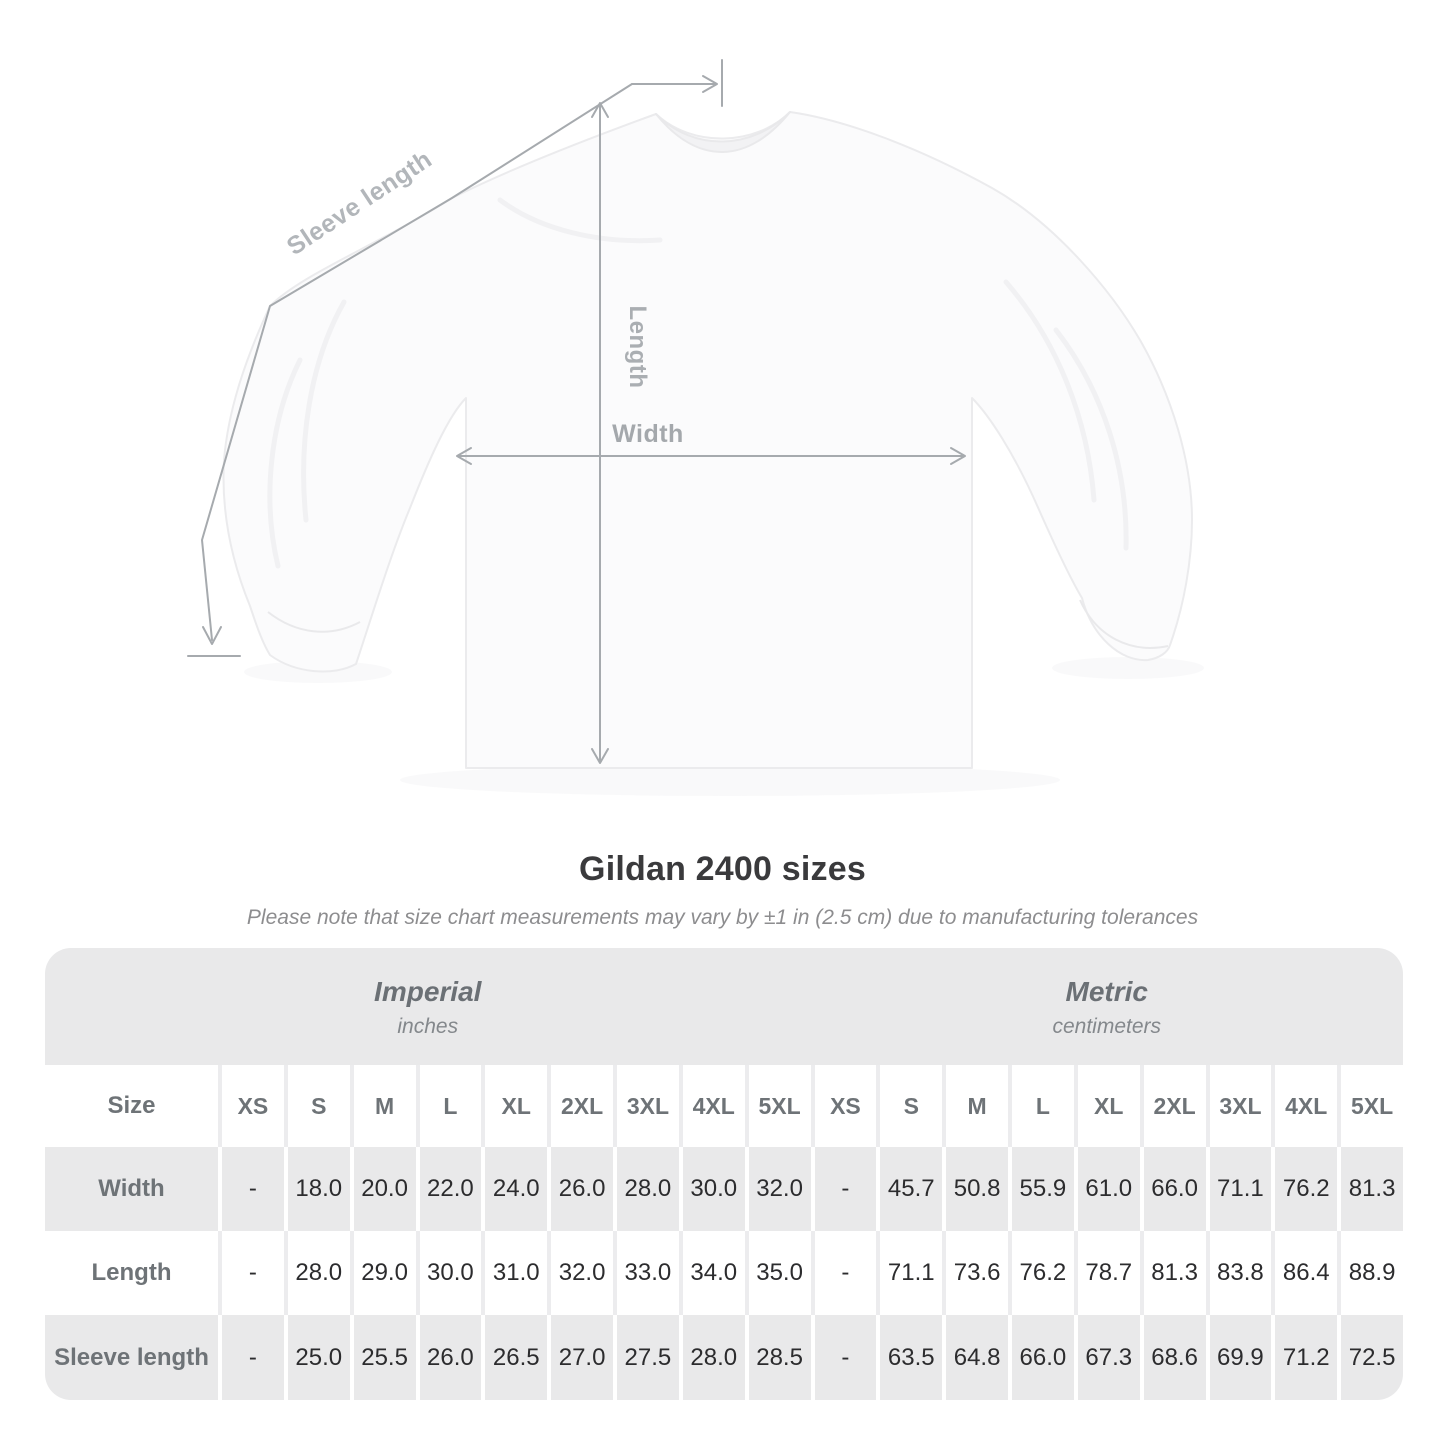 Image resolution: width=1445 pixels, height=1445 pixels. I want to click on table-cell: 28.5, so click(777, 1357).